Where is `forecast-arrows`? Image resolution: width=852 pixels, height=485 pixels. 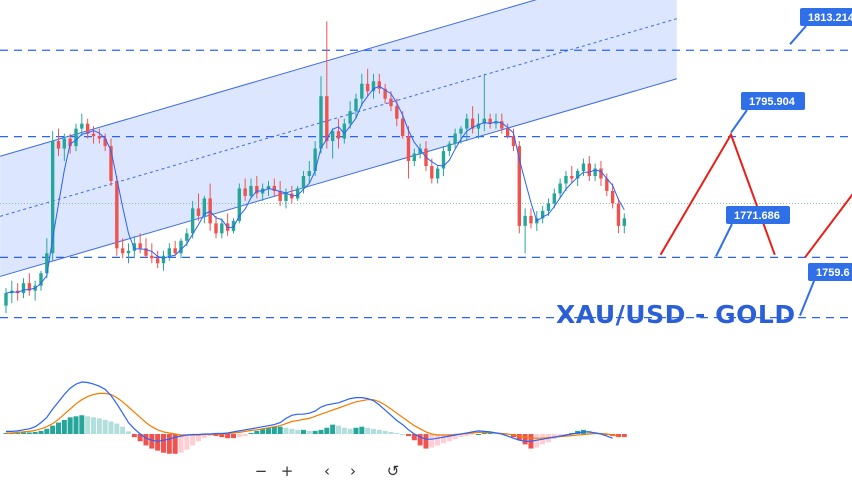
forecast-arrows is located at coordinates (755, 195).